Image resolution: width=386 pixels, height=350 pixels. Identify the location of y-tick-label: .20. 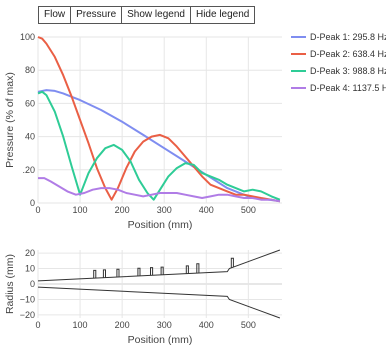
(28, 170).